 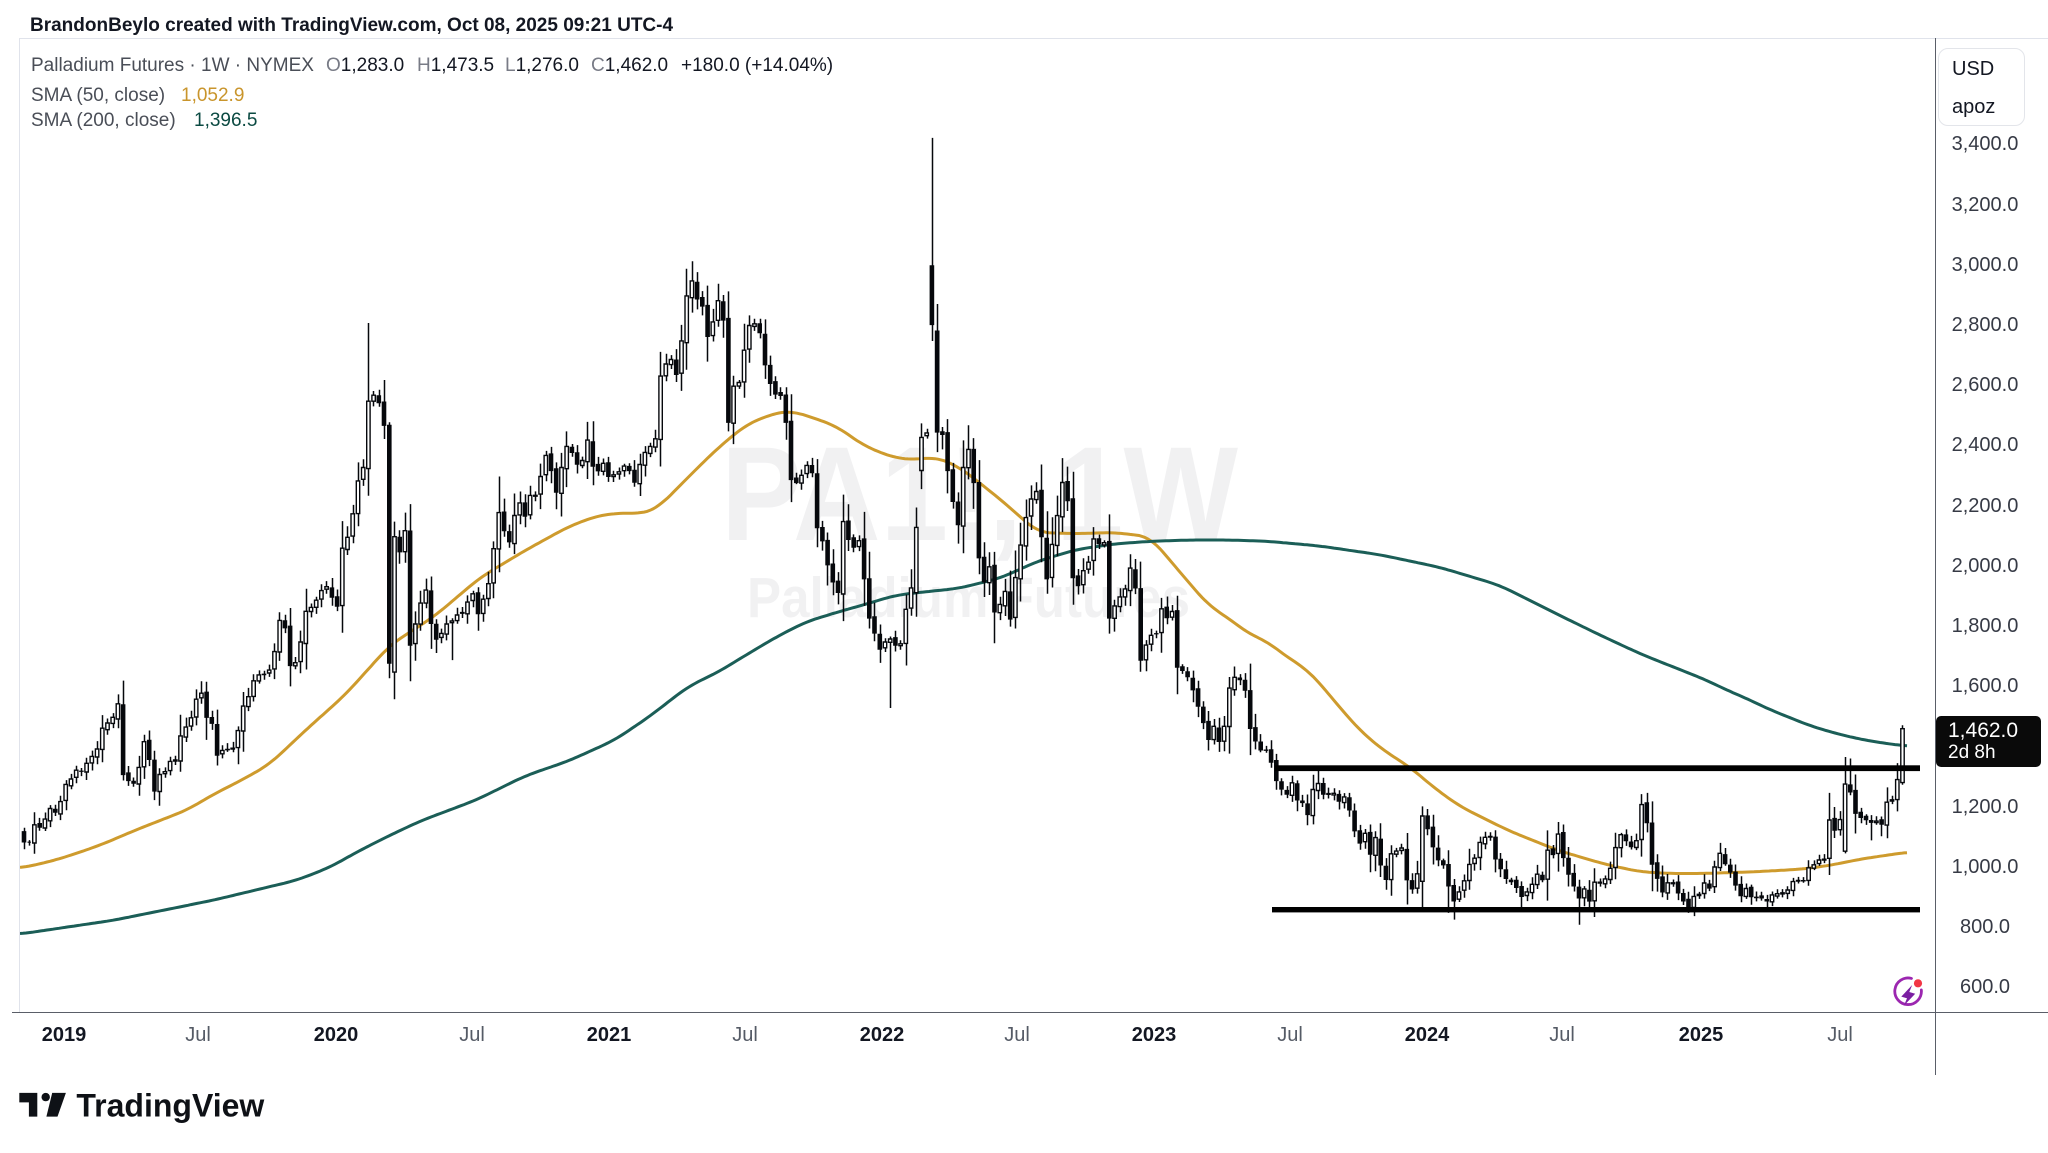 I want to click on svg-text: TradingView, so click(x=170, y=1106).